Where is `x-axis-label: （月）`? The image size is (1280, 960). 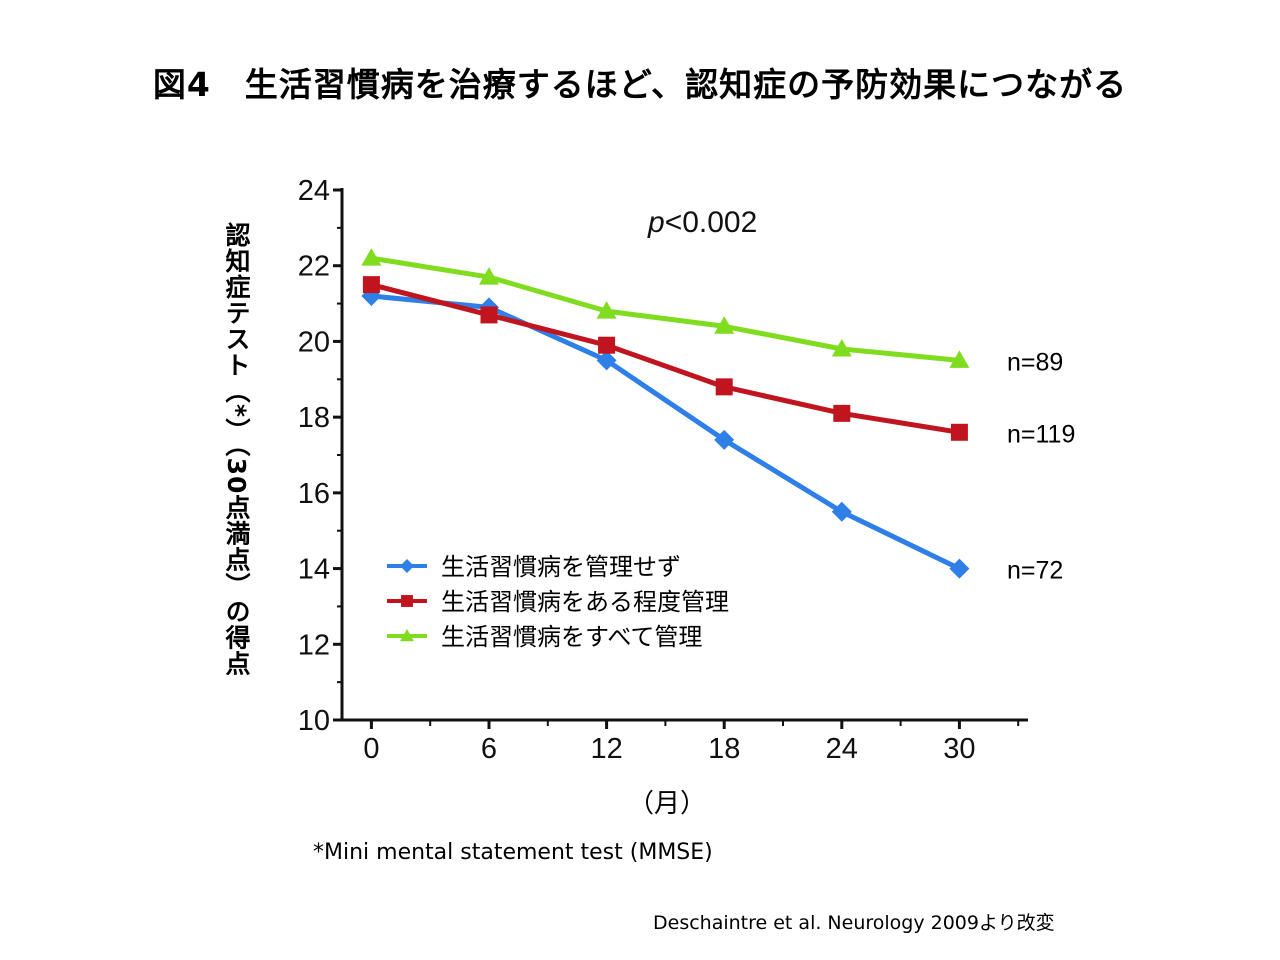
x-axis-label: （月） is located at coordinates (667, 804).